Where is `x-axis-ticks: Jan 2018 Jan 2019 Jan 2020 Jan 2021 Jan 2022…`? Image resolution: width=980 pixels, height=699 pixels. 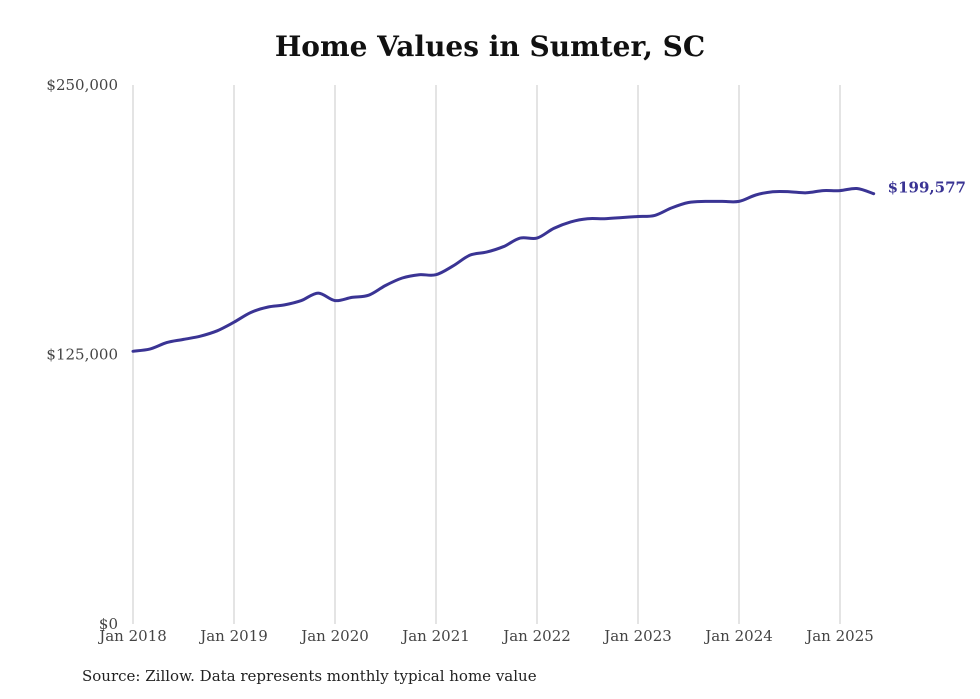
x-axis-ticks: Jan 2018 Jan 2019 Jan 2020 Jan 2021 Jan 2022… is located at coordinates (485, 636).